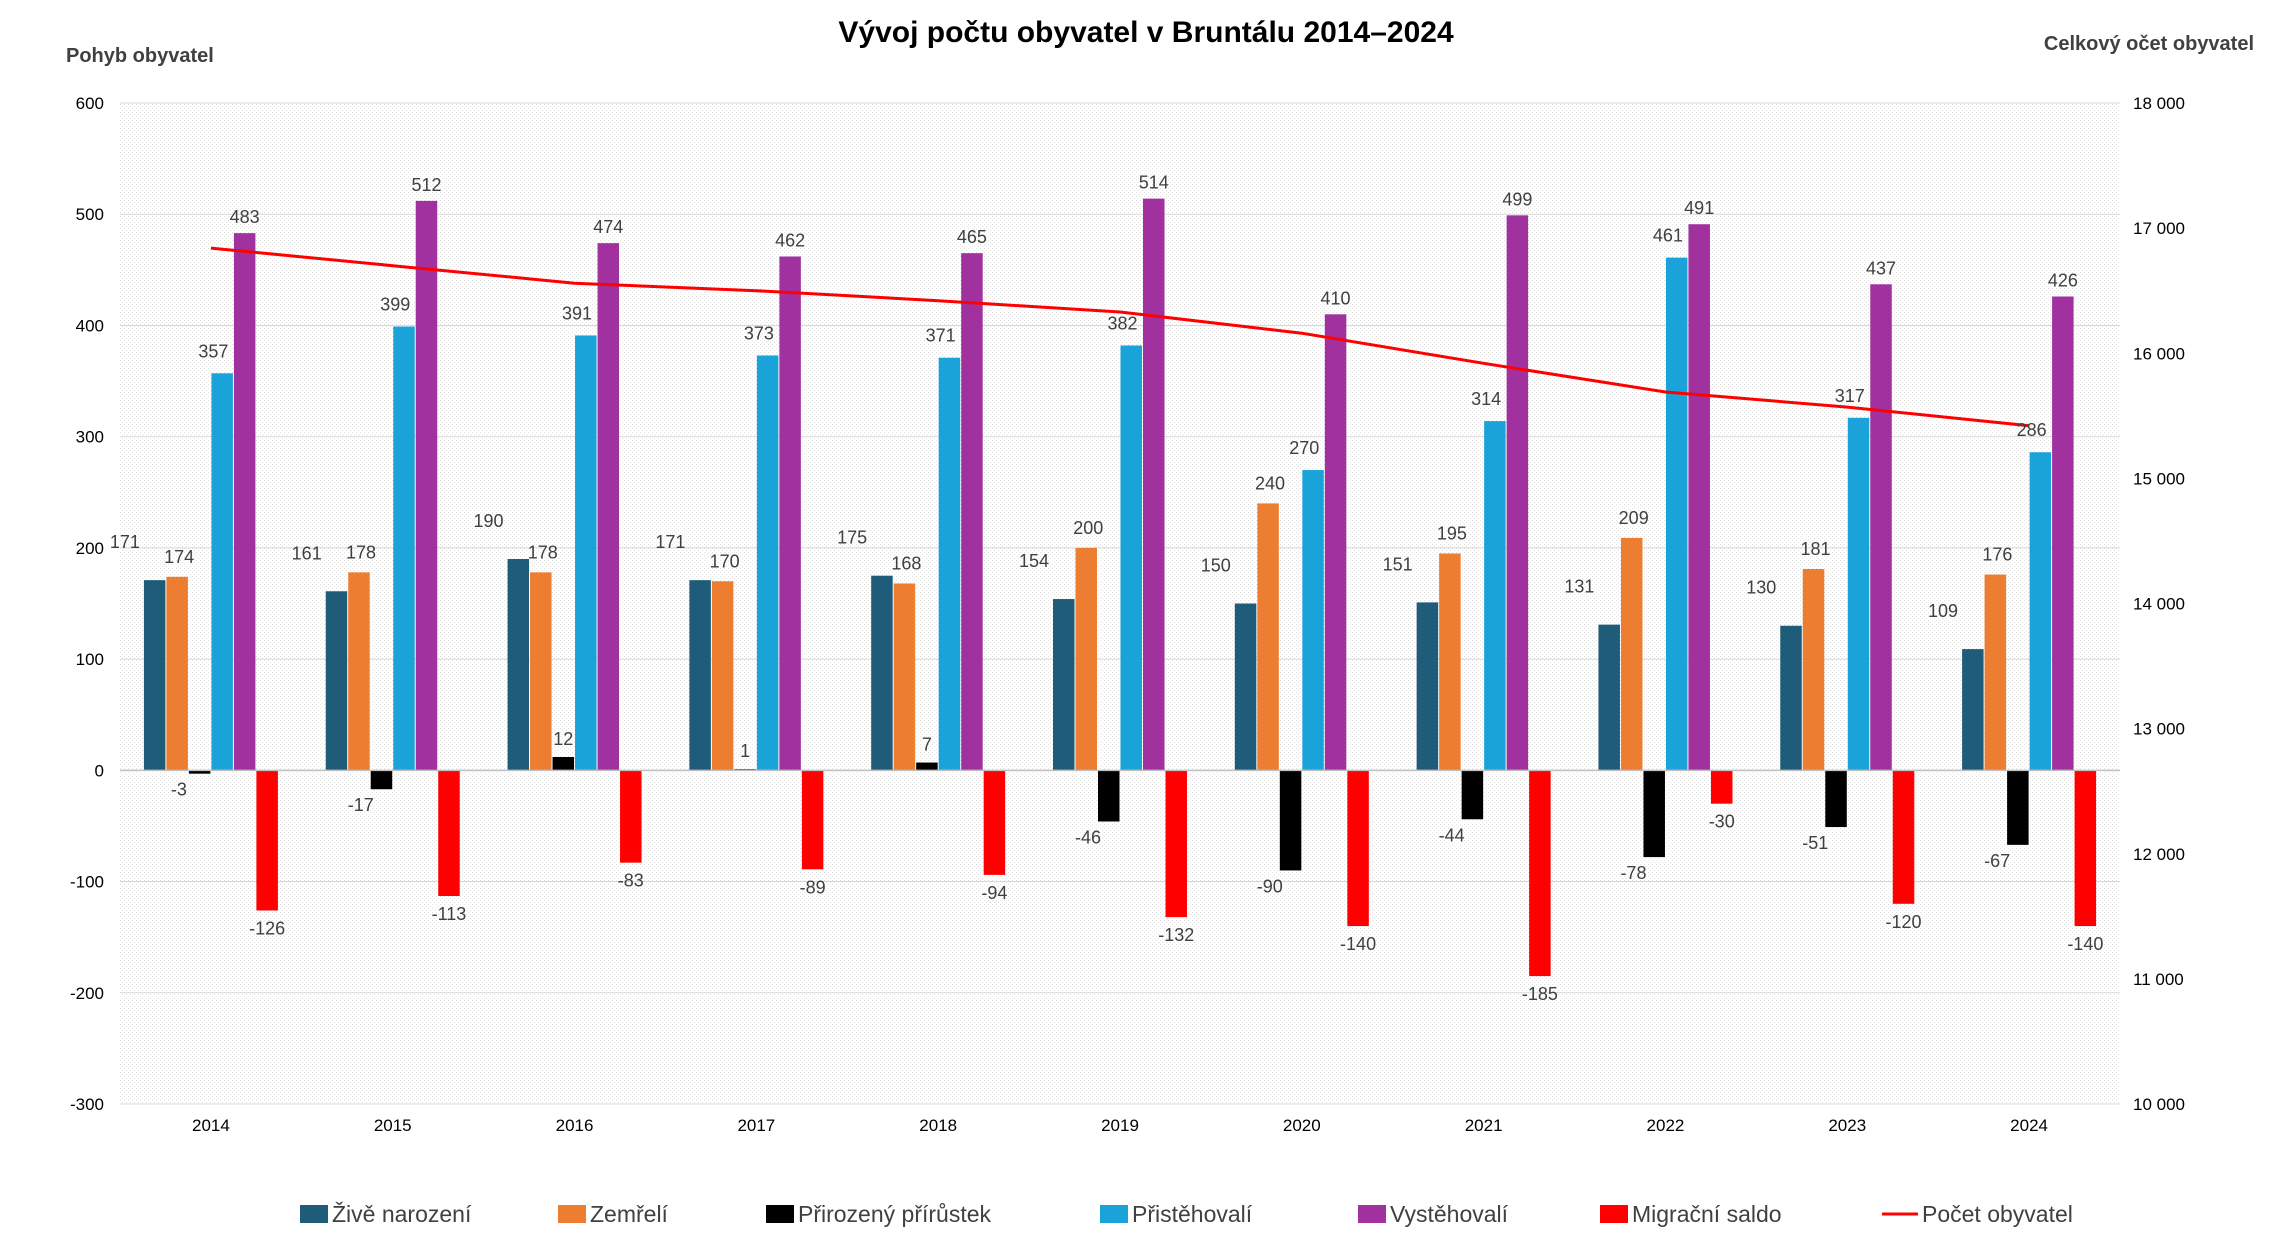 Image resolution: width=2292 pixels, height=1240 pixels. I want to click on x-tick-label: 2017, so click(756, 1125).